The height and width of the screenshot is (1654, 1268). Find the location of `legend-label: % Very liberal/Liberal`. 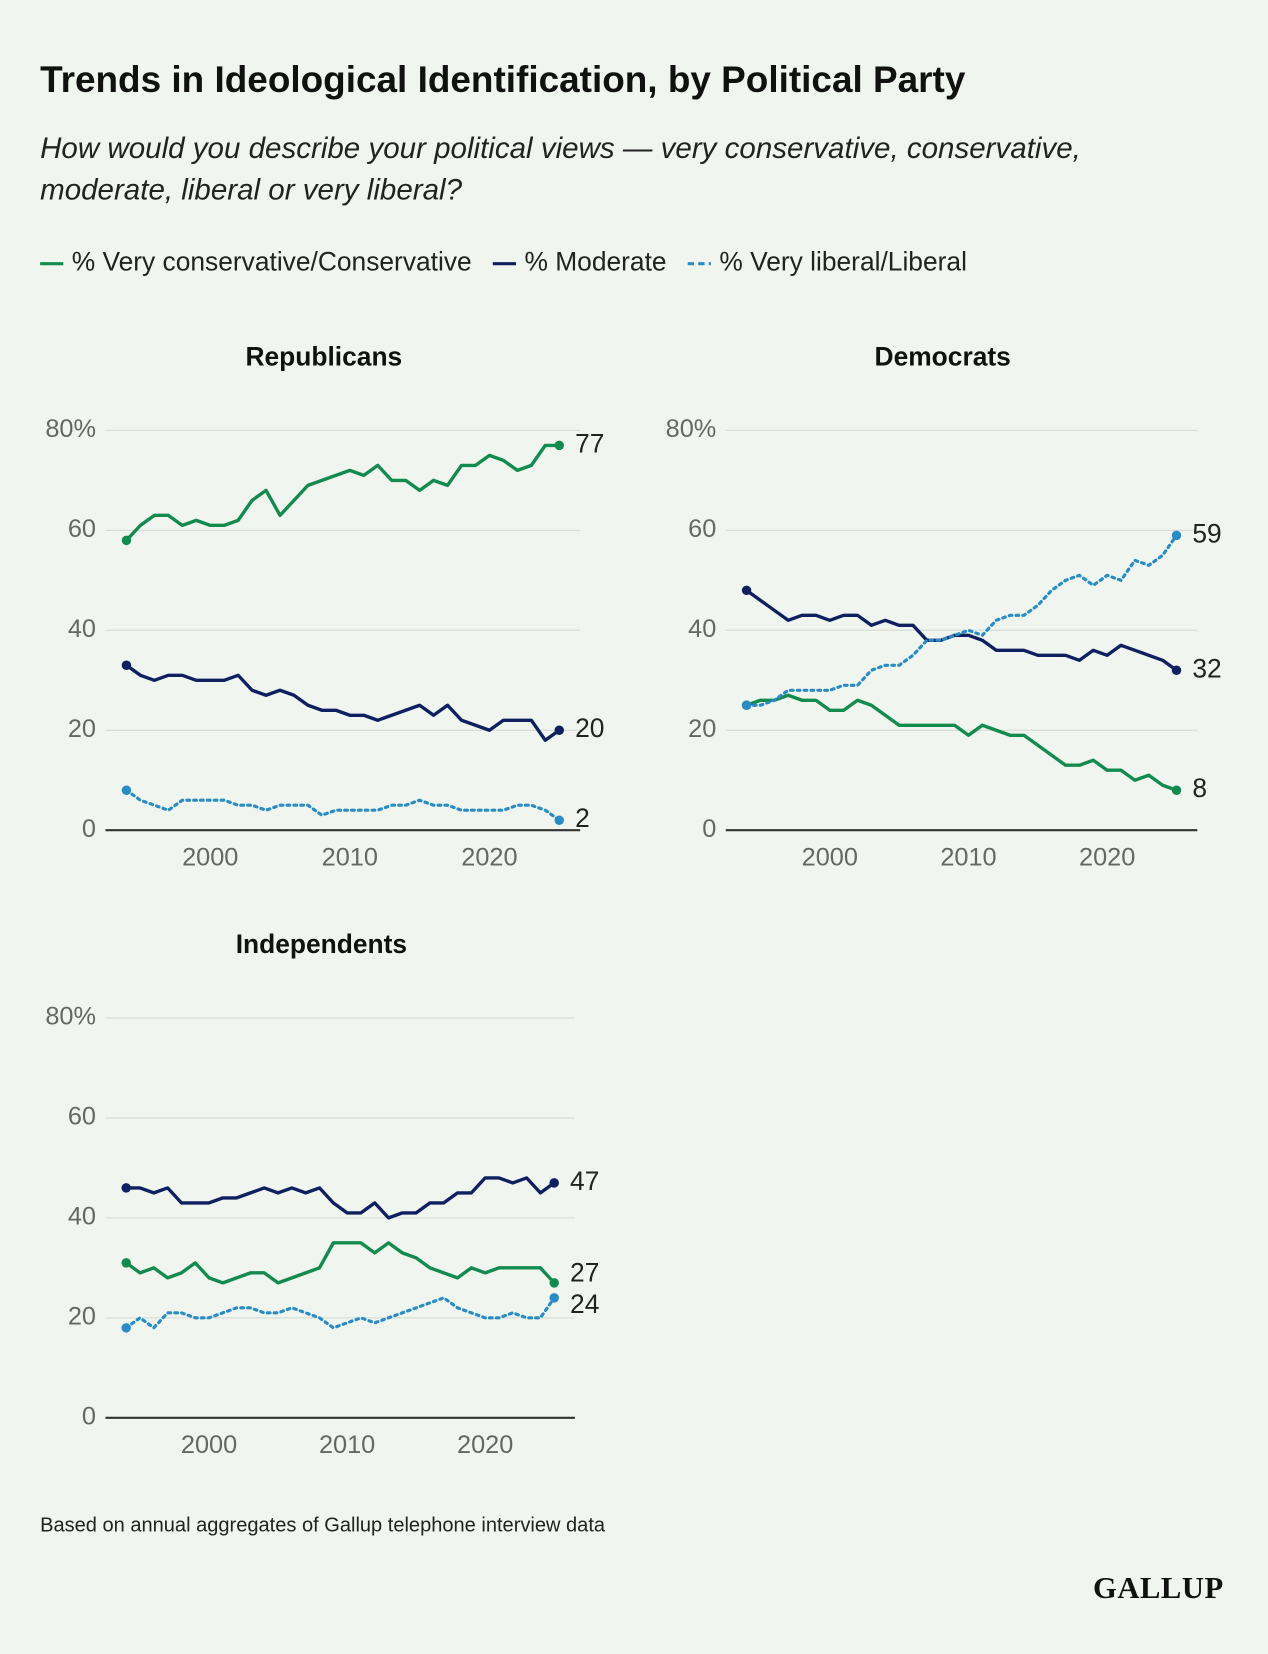

legend-label: % Very liberal/Liberal is located at coordinates (843, 262).